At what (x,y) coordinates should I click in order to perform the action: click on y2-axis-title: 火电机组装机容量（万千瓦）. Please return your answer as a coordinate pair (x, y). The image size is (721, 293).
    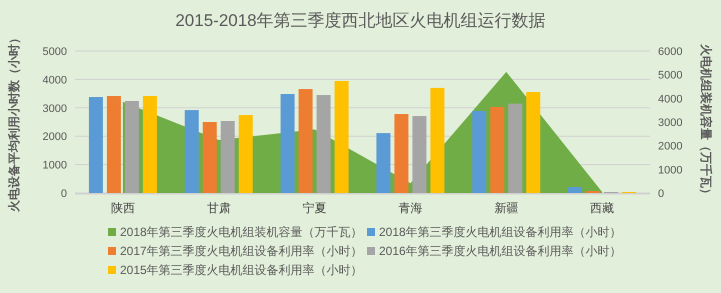
    Looking at the image, I should click on (706, 121).